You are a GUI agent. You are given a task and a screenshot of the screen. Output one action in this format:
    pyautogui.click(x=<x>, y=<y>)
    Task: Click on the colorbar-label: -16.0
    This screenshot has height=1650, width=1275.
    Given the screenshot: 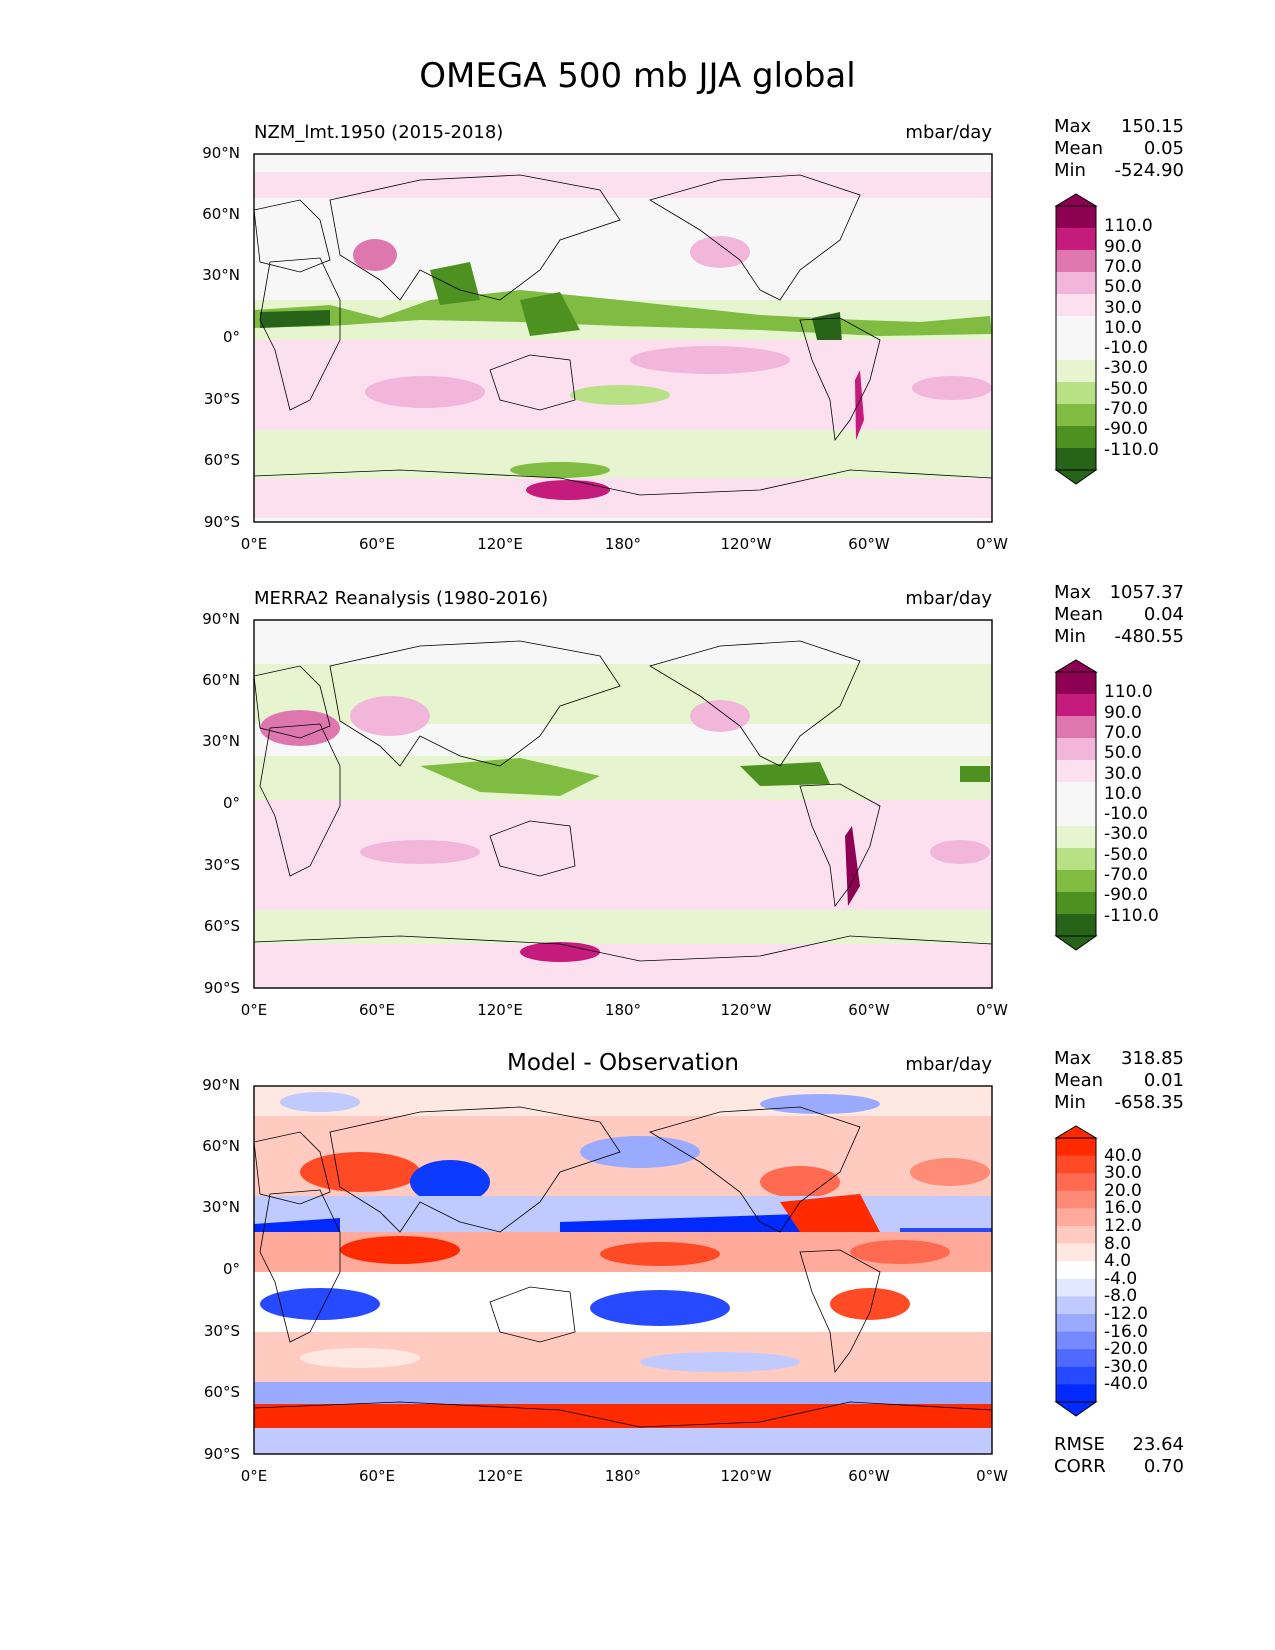 What is the action you would take?
    pyautogui.click(x=1126, y=1331)
    